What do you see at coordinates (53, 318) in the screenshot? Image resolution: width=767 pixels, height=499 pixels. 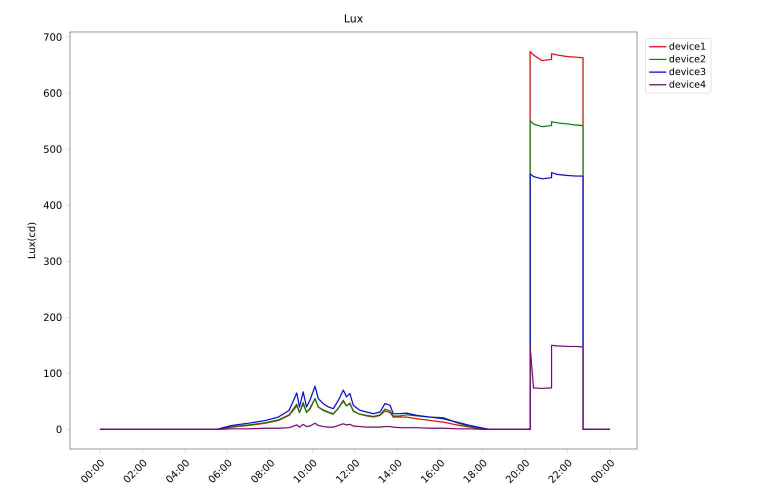 I see `y-tick-label: 200` at bounding box center [53, 318].